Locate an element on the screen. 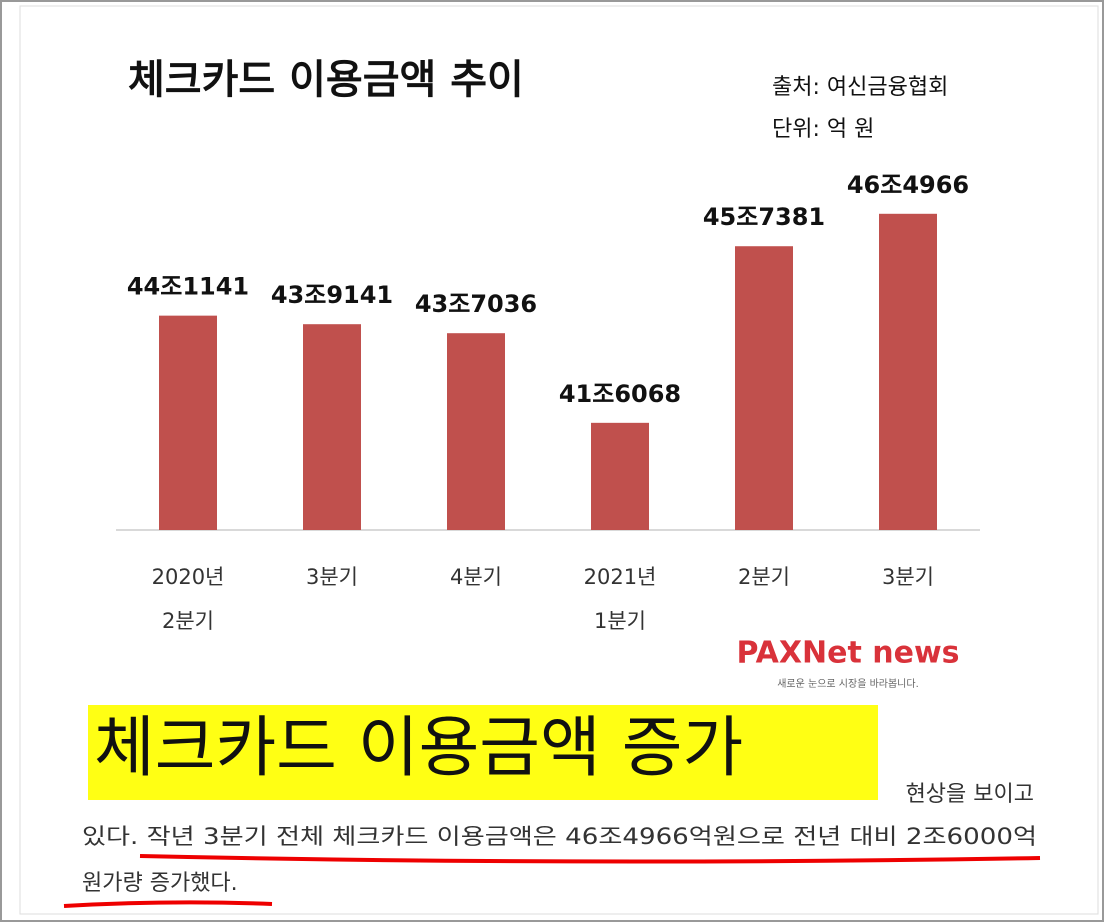 This screenshot has width=1104, height=922. logo: PAXNet news is located at coordinates (847, 653).